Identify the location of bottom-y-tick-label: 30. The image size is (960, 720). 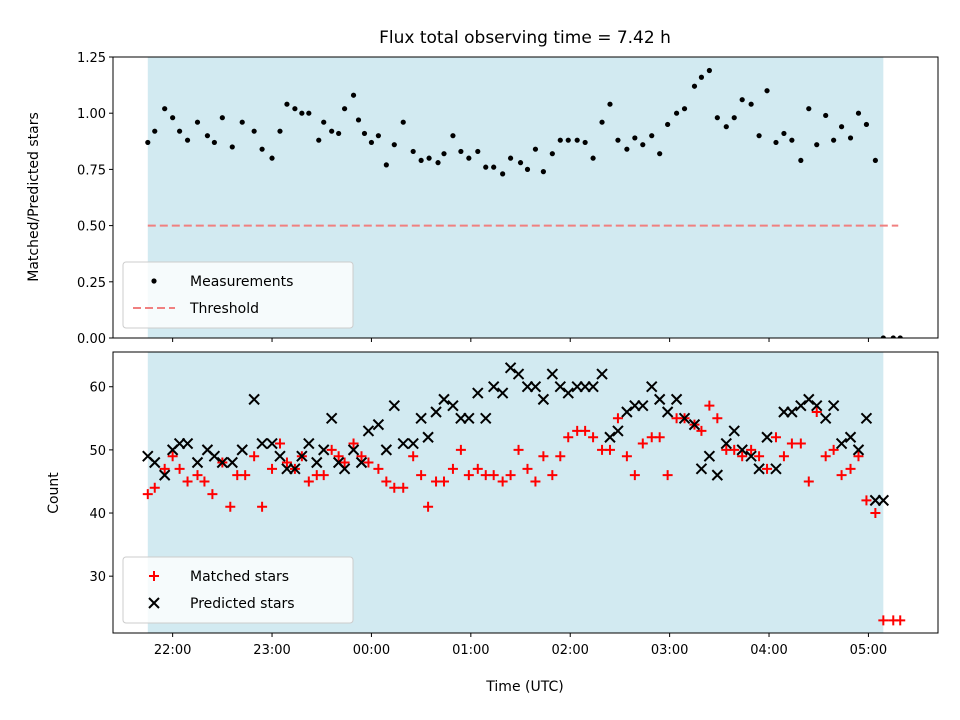
(97, 577).